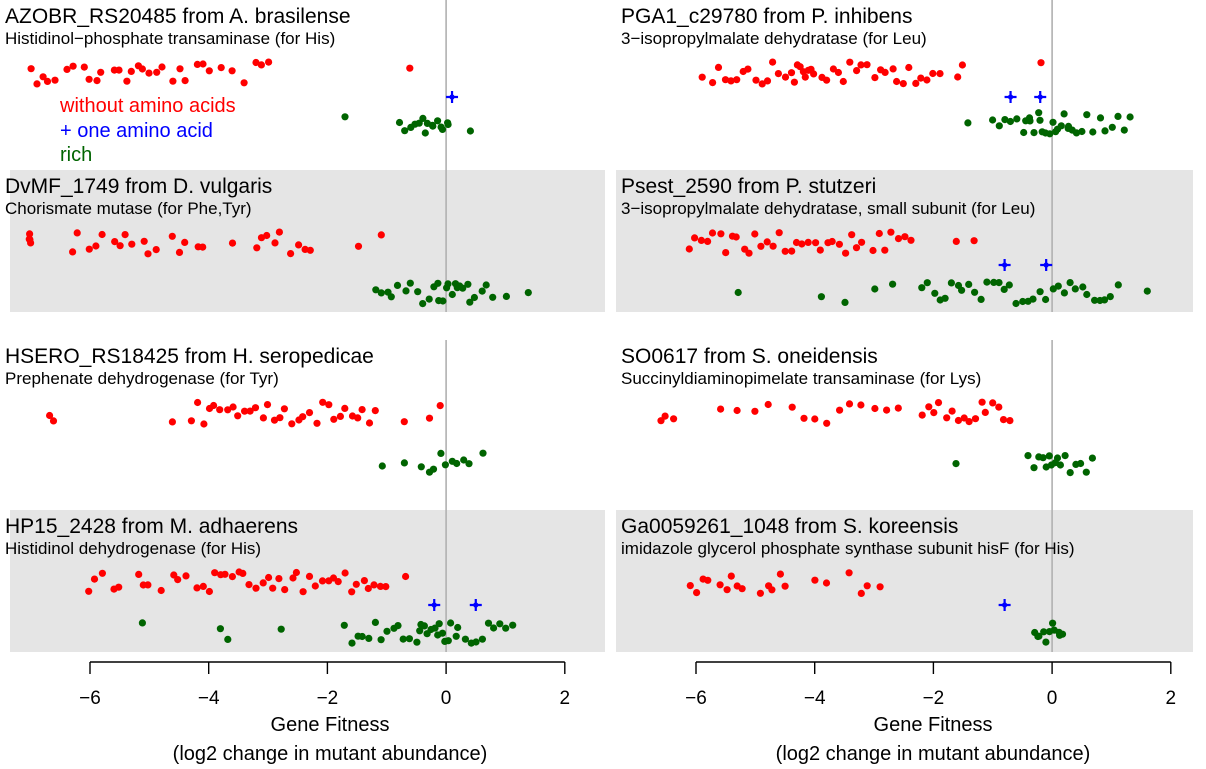 The width and height of the screenshot is (1206, 769). Describe the element at coordinates (815, 698) in the screenshot. I see `x-tick-label: −4` at that location.